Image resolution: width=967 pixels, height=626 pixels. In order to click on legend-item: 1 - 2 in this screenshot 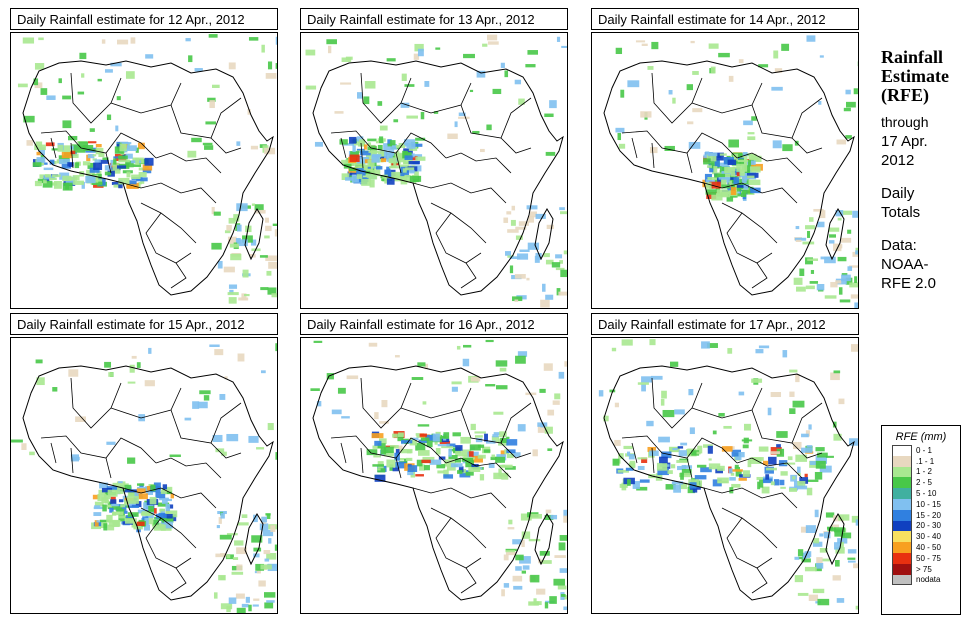, I will do `click(926, 472)`.